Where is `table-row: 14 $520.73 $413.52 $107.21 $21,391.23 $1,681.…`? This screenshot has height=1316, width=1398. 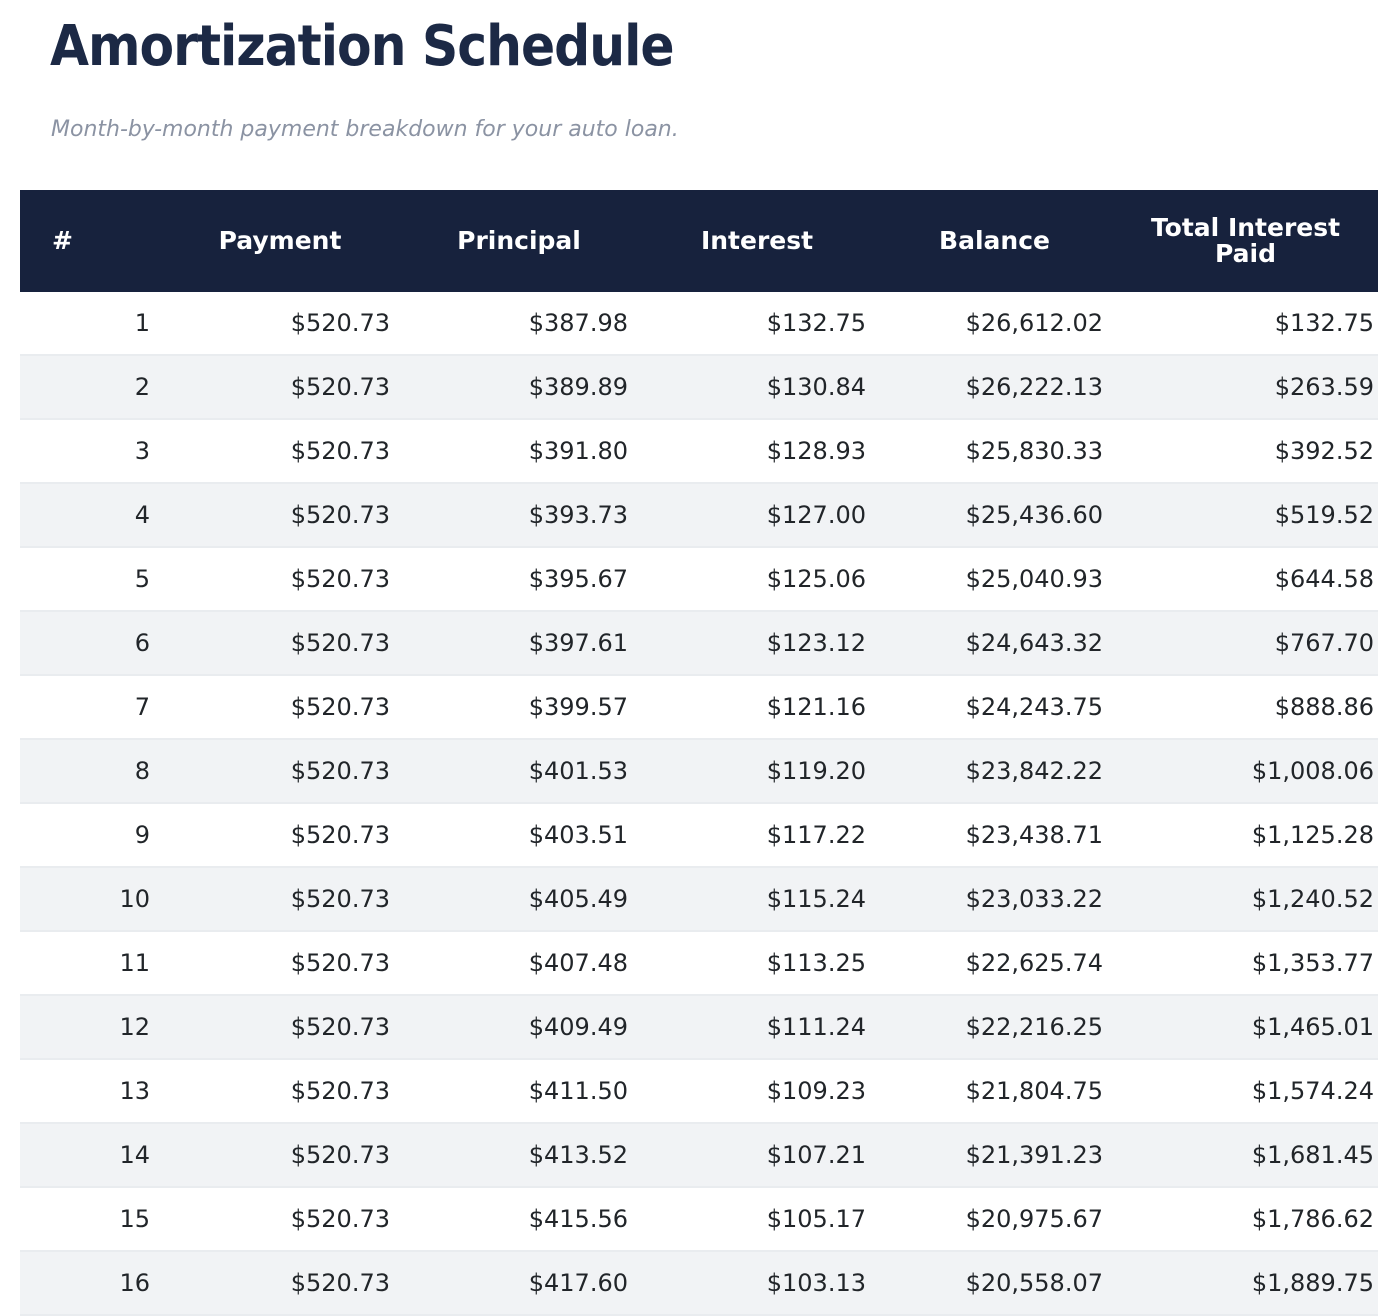
table-row: 14 $520.73 $413.52 $107.21 $21,391.23 $1,681.… is located at coordinates (699, 1155).